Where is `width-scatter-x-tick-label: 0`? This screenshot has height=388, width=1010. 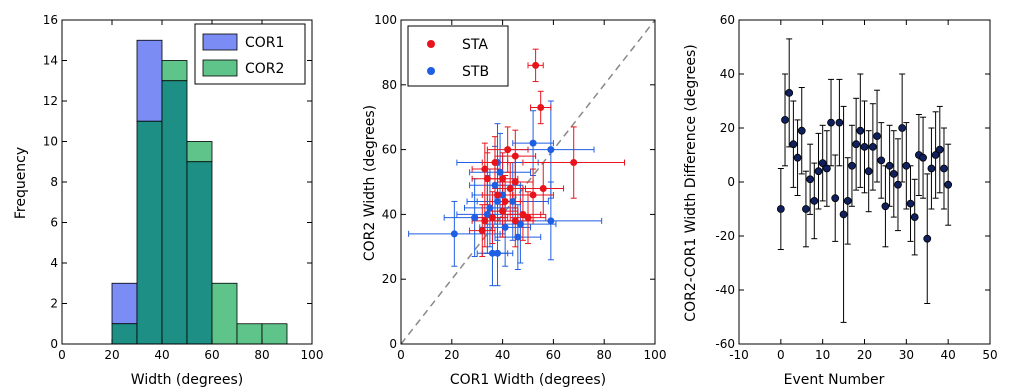
width-scatter-x-tick-label: 0 is located at coordinates (401, 355).